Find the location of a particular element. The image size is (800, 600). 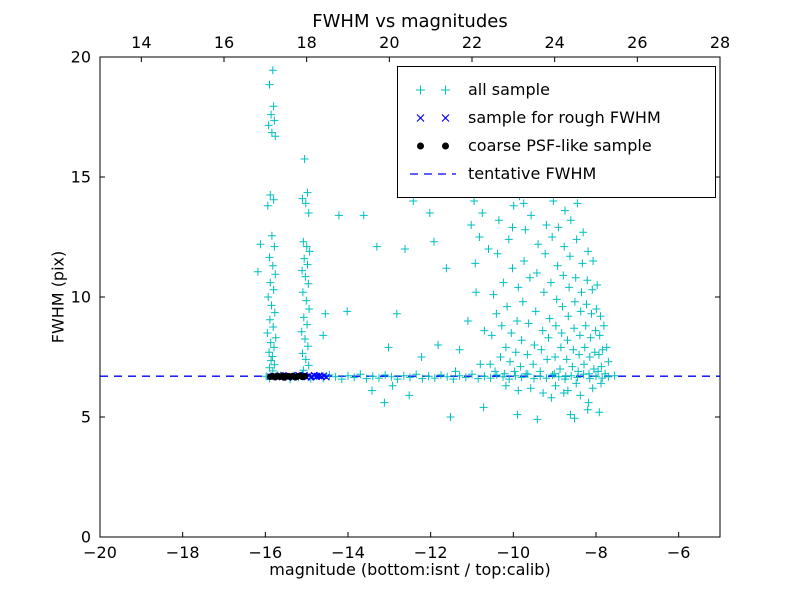

top-tick-label: 20 is located at coordinates (389, 42).